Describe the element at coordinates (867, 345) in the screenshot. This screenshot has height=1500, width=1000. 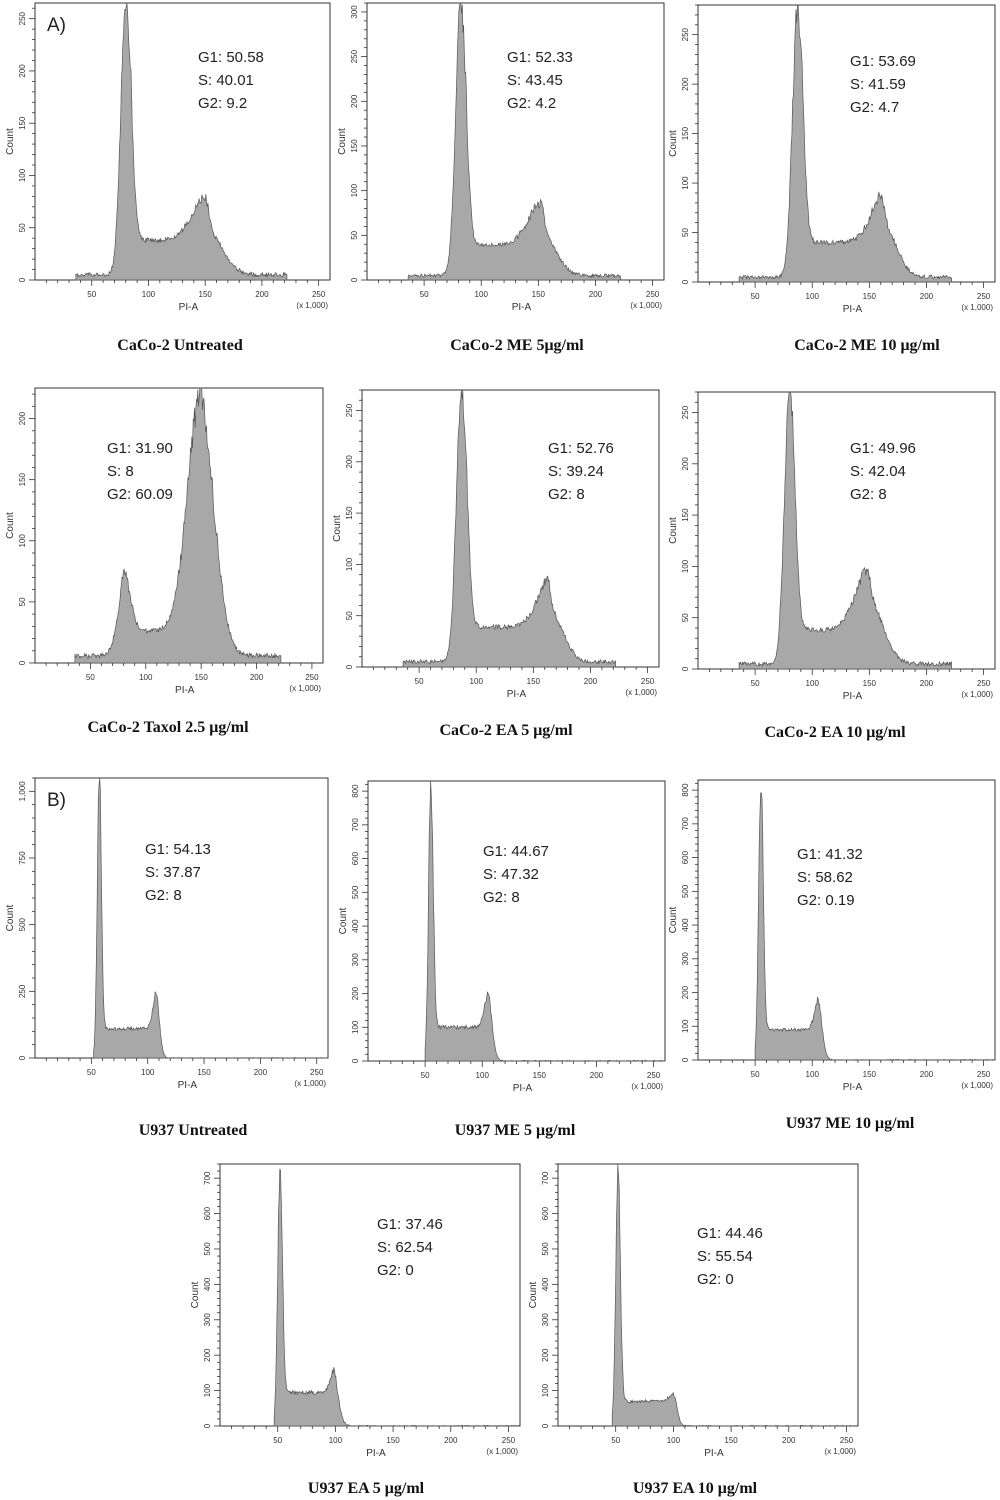
I see `panel-caption: CaCo-2 ME 10 μg/ml` at that location.